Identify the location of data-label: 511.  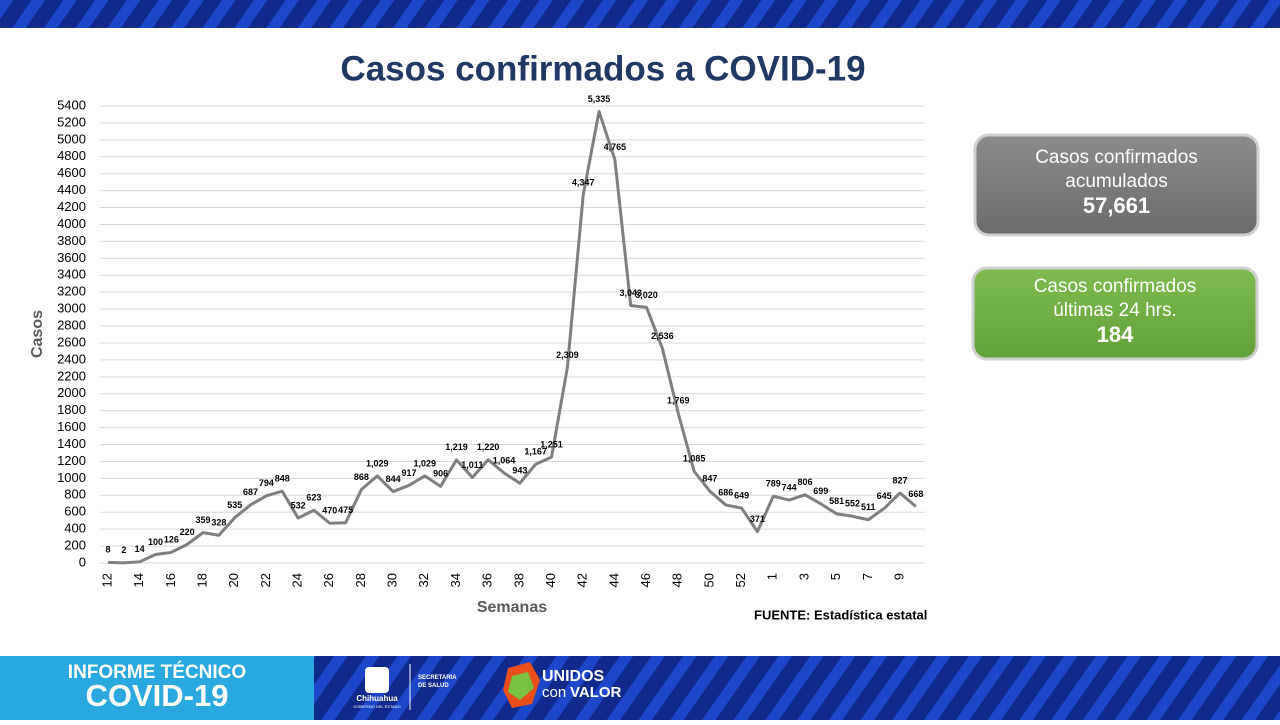
(868, 507).